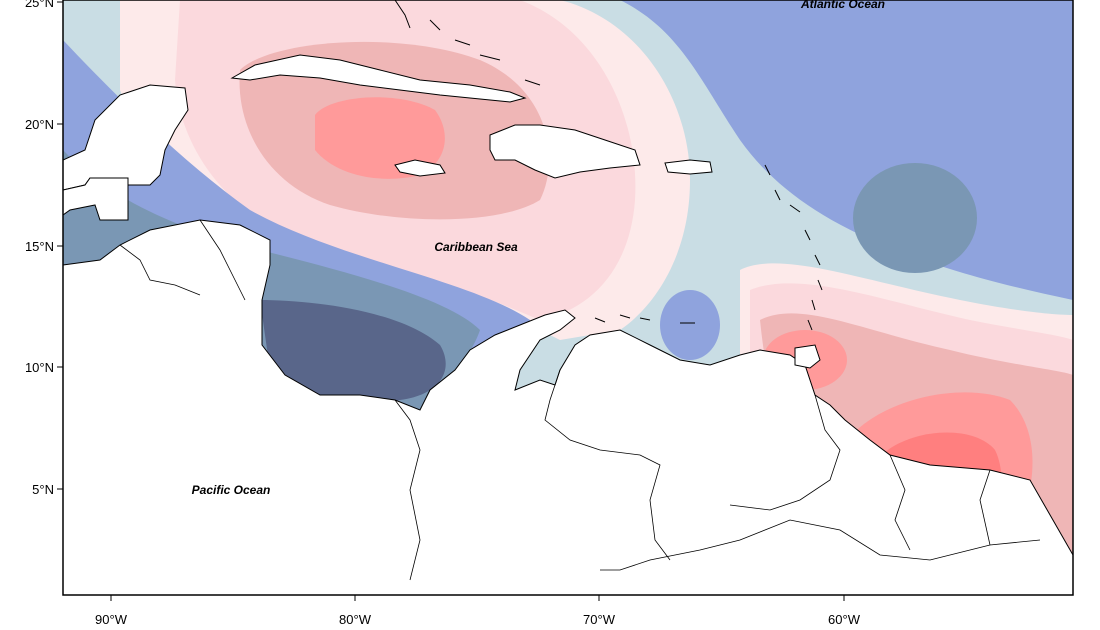 This screenshot has width=1100, height=630. I want to click on border-panama-colombia, so click(407, 490).